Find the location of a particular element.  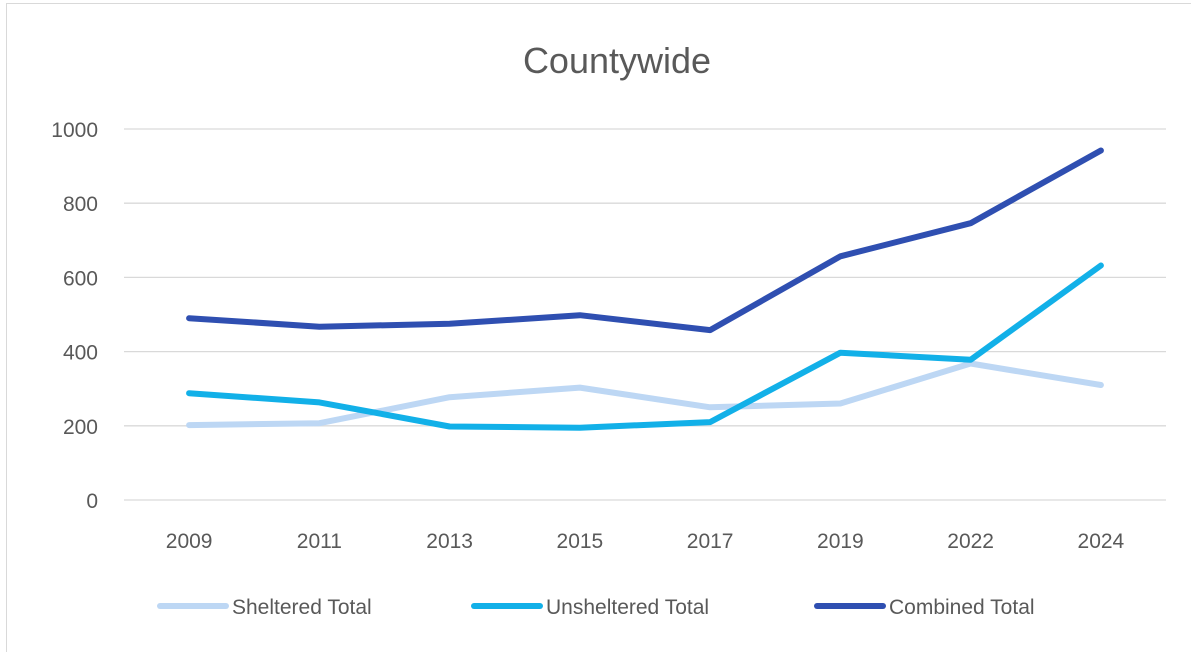

legend-item: Unsheltered Total is located at coordinates (590, 607).